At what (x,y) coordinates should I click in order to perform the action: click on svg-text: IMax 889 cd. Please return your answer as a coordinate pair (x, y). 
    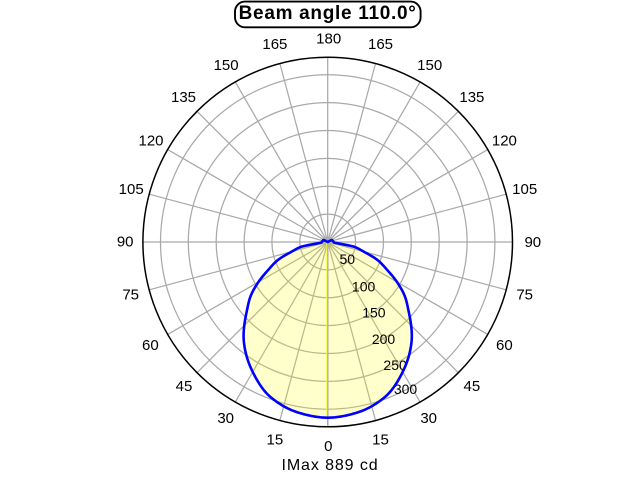
    Looking at the image, I should click on (329, 465).